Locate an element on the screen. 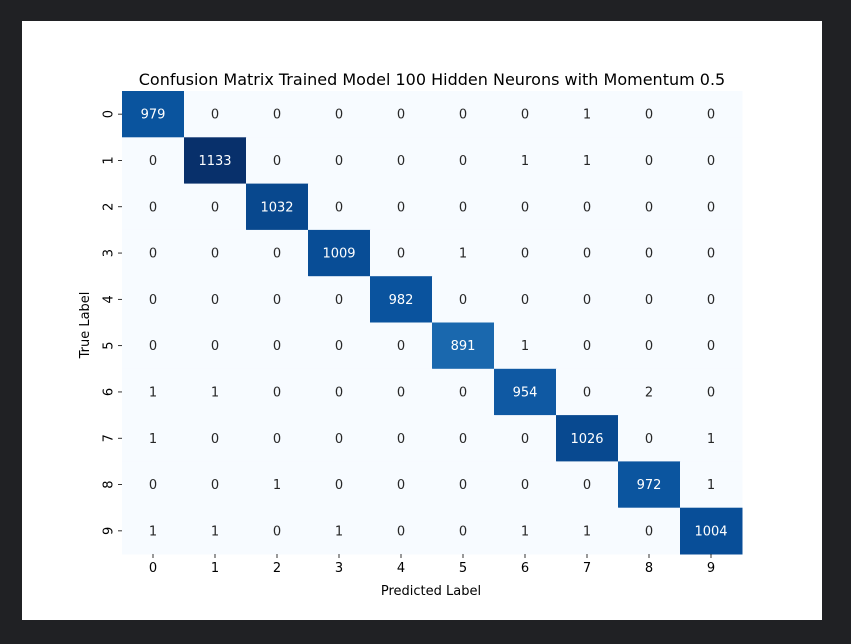  x-tick-label: 7 is located at coordinates (587, 568).